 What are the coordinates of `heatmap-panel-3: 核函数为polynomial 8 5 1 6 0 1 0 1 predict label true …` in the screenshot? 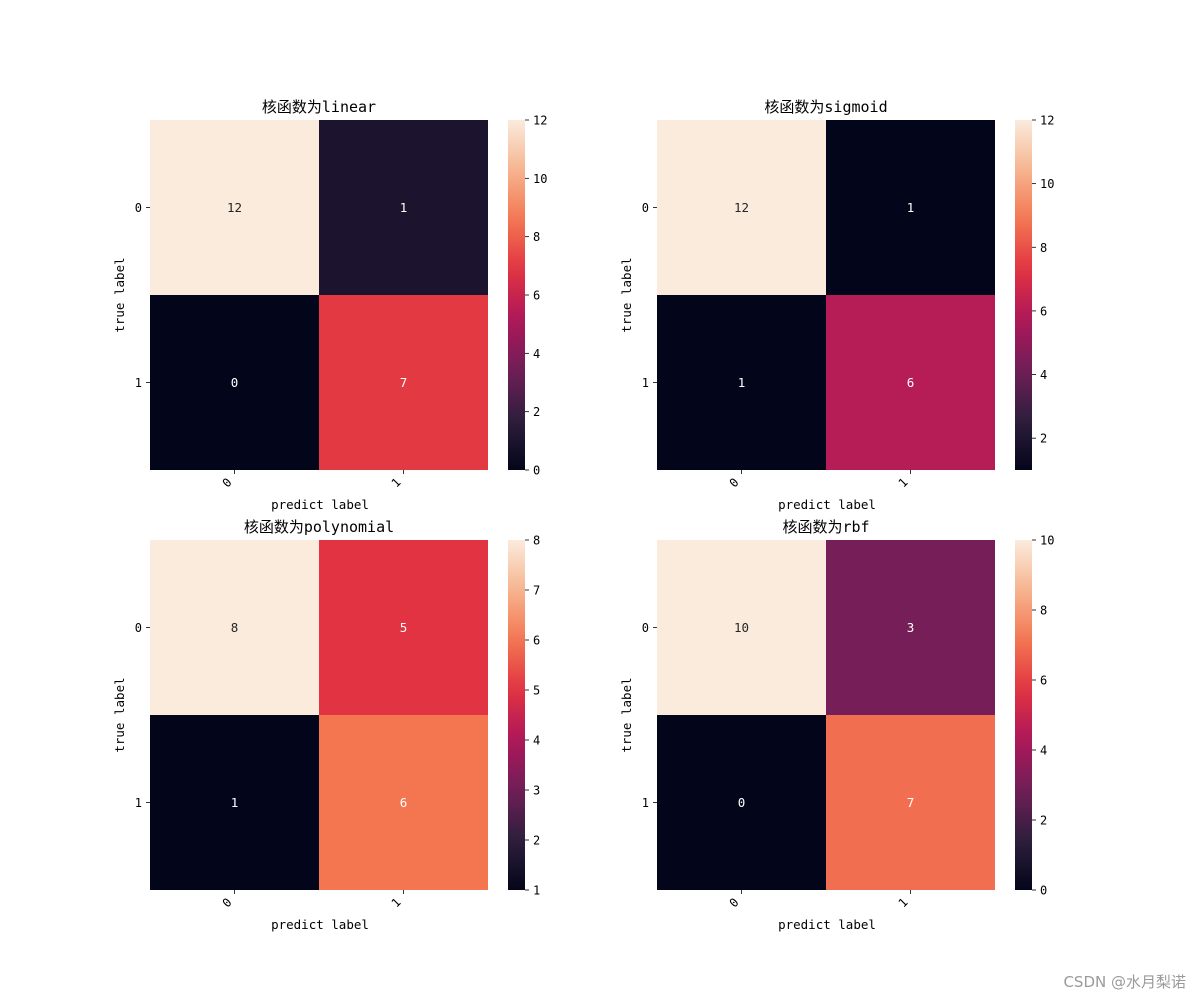 It's located at (326, 725).